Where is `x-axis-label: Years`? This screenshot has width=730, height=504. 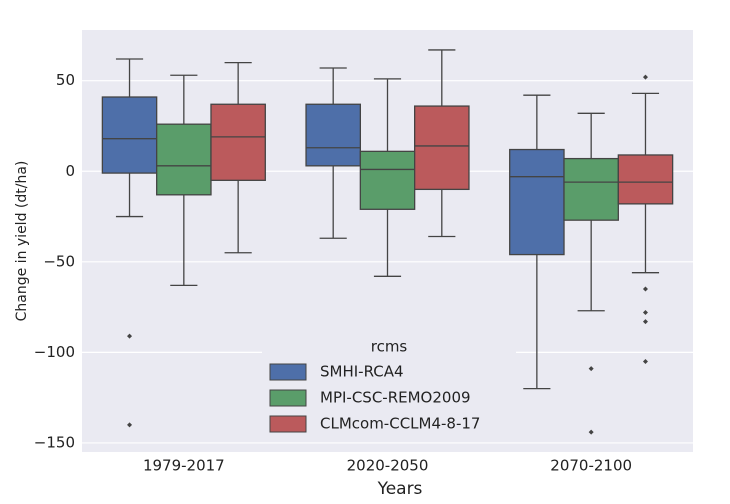
x-axis-label: Years is located at coordinates (400, 489).